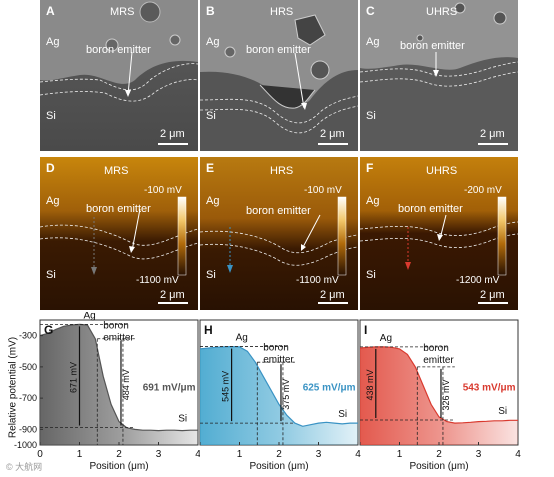 This screenshot has height=477, width=554. I want to click on y-tick-label: -500, so click(28, 367).